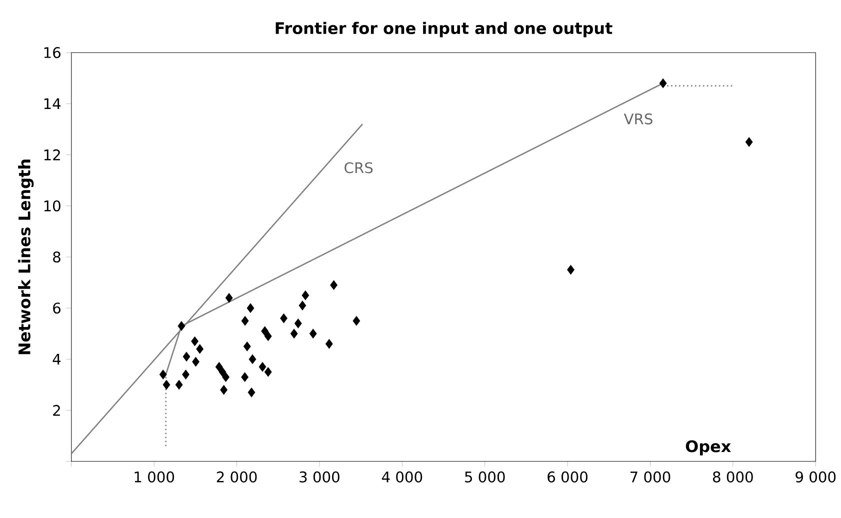 Image resolution: width=841 pixels, height=518 pixels. I want to click on x-axis-title: Opex, so click(708, 448).